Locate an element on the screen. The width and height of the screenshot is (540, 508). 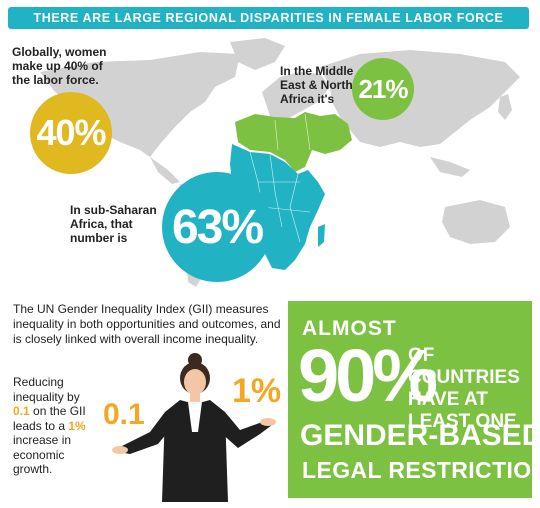
ninety-percent-value: 90% is located at coordinates (368, 375).